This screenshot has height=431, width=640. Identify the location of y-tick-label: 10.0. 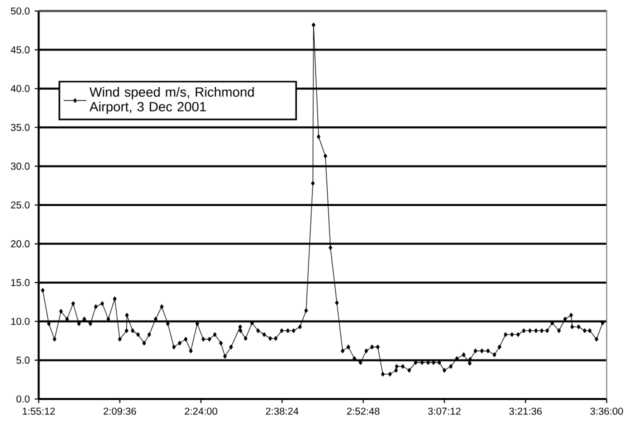
(20, 321).